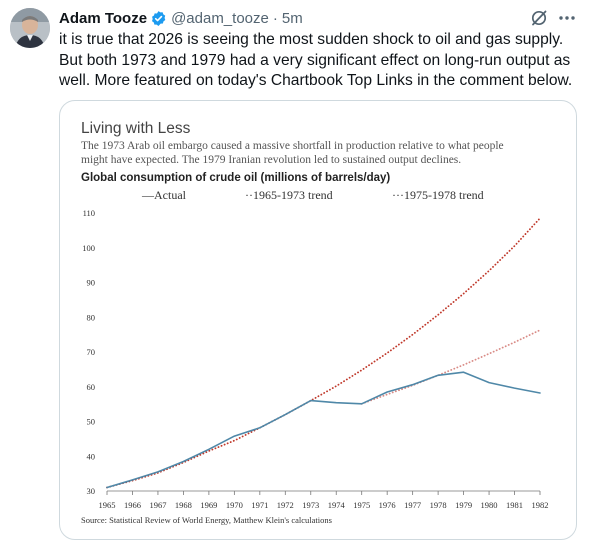  I want to click on x-tick-label: 1970, so click(234, 505).